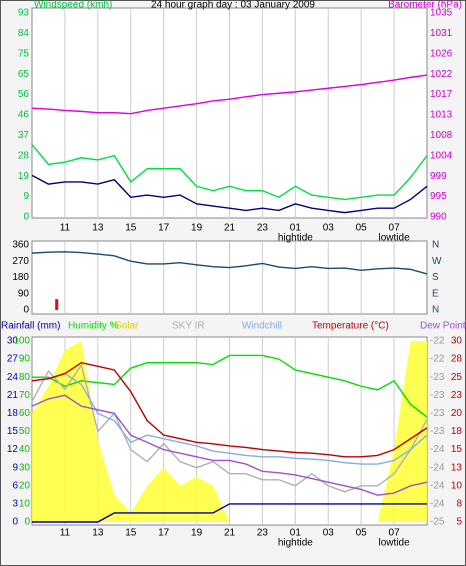 The height and width of the screenshot is (566, 466). Describe the element at coordinates (441, 155) in the screenshot. I see `y2-tick-label: 1004` at that location.